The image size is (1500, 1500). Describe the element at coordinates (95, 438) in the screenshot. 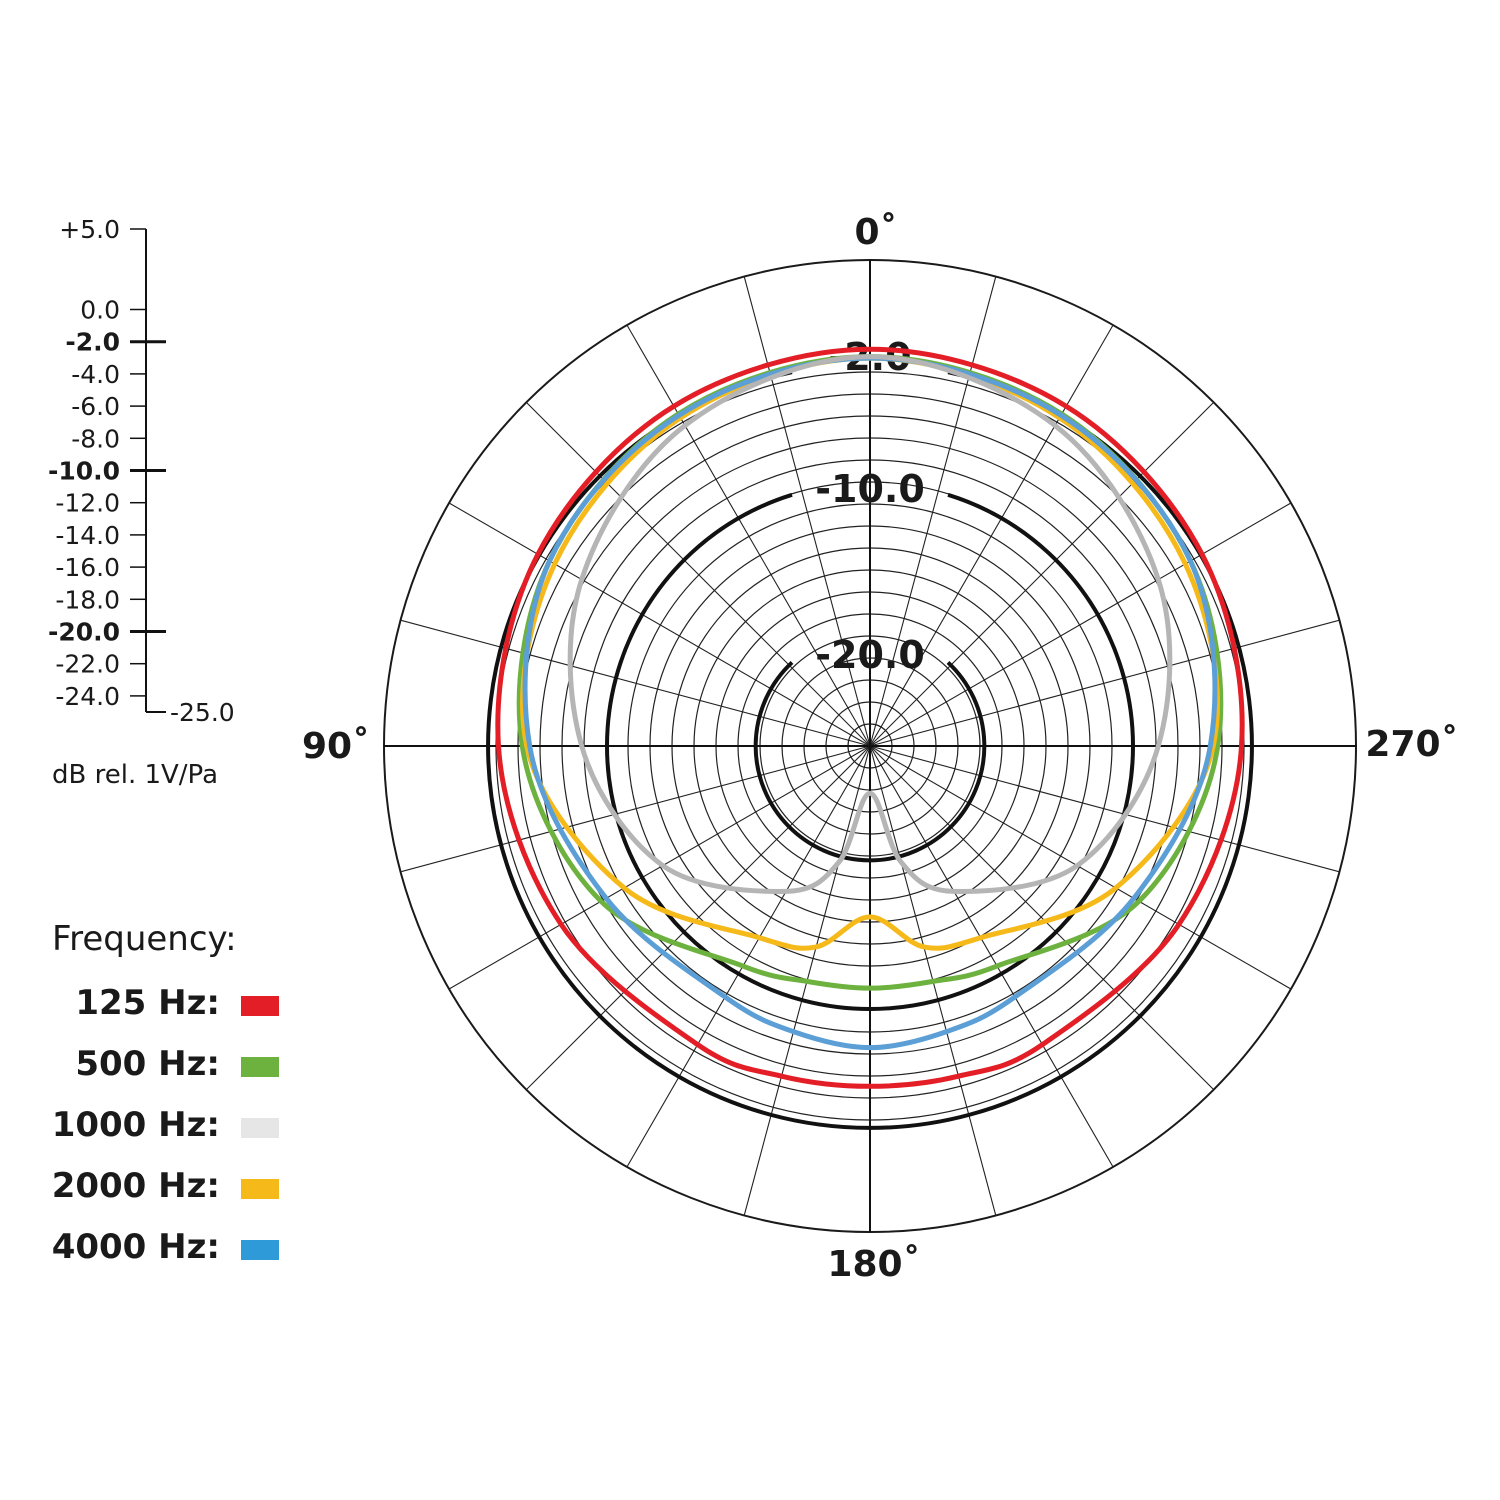

I see `scale-tick-label: -8.0` at that location.